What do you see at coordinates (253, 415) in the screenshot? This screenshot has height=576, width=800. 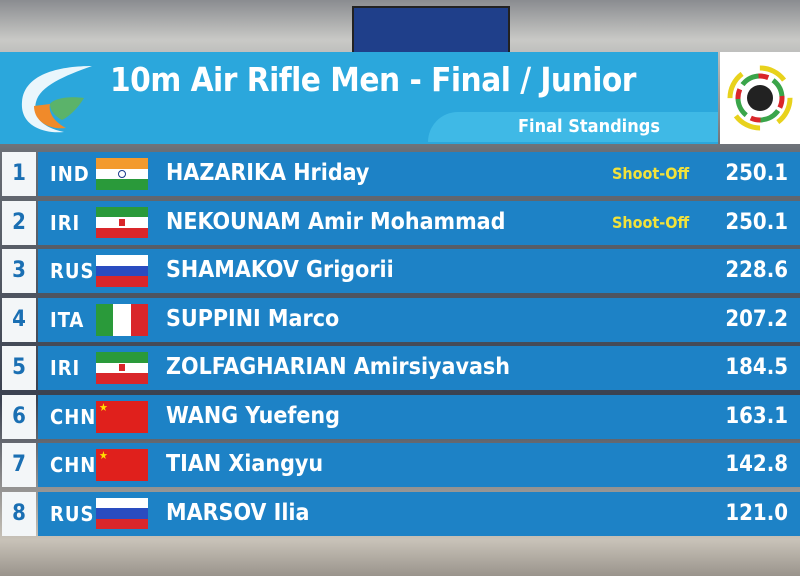 I see `athlete-name: WANG Yuefeng` at bounding box center [253, 415].